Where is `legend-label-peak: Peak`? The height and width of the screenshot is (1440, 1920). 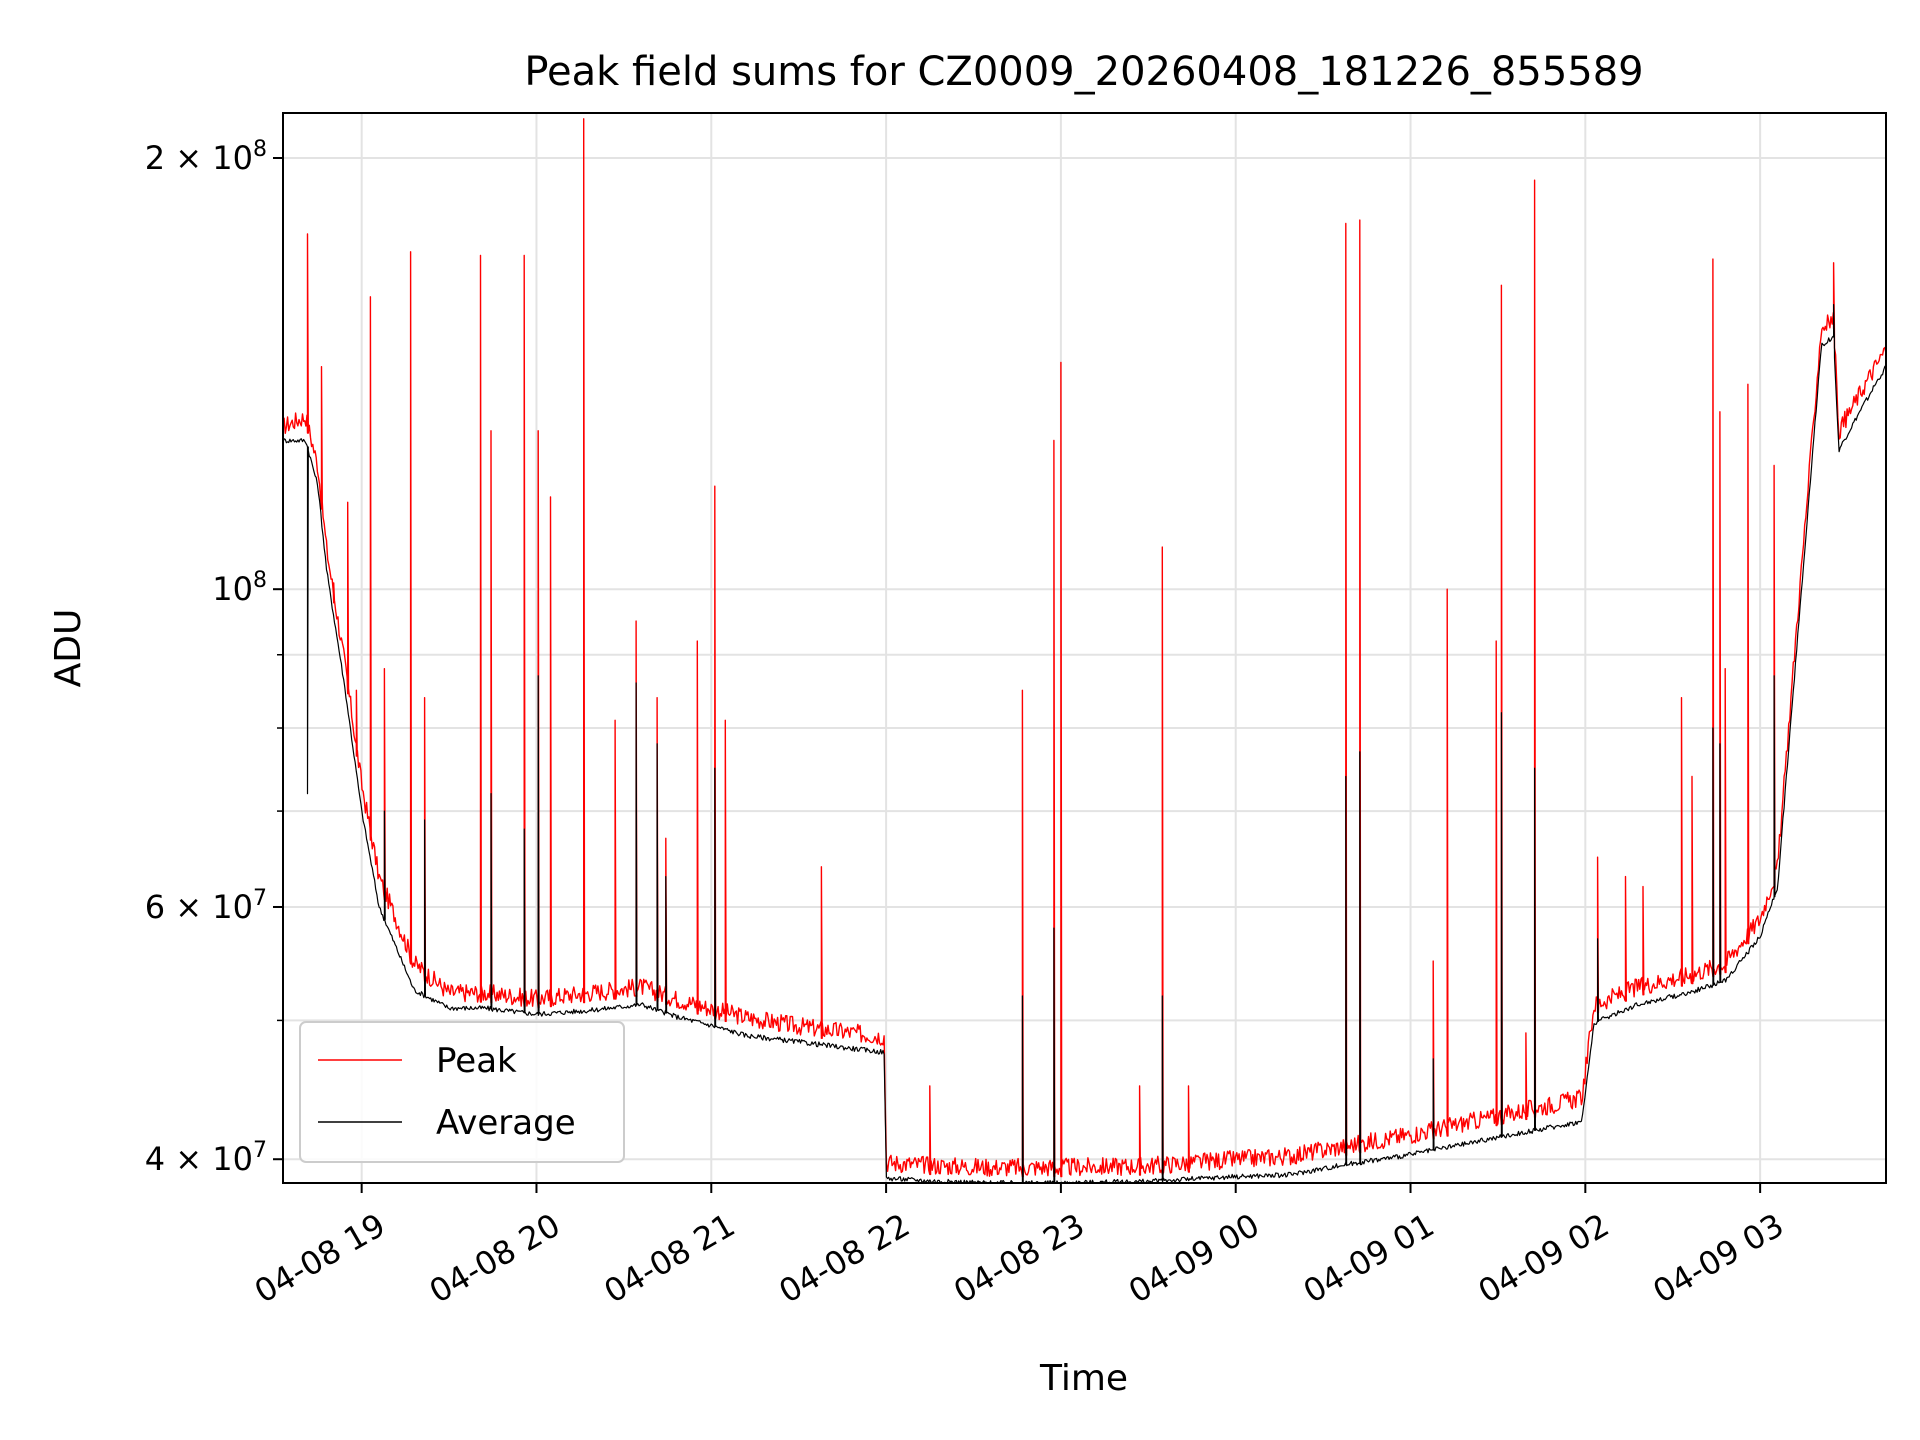 legend-label-peak: Peak is located at coordinates (476, 1061).